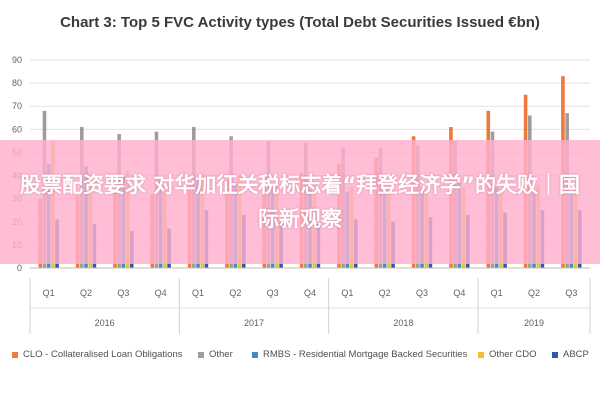  Describe the element at coordinates (19, 268) in the screenshot. I see `y-tick-label: 0` at that location.